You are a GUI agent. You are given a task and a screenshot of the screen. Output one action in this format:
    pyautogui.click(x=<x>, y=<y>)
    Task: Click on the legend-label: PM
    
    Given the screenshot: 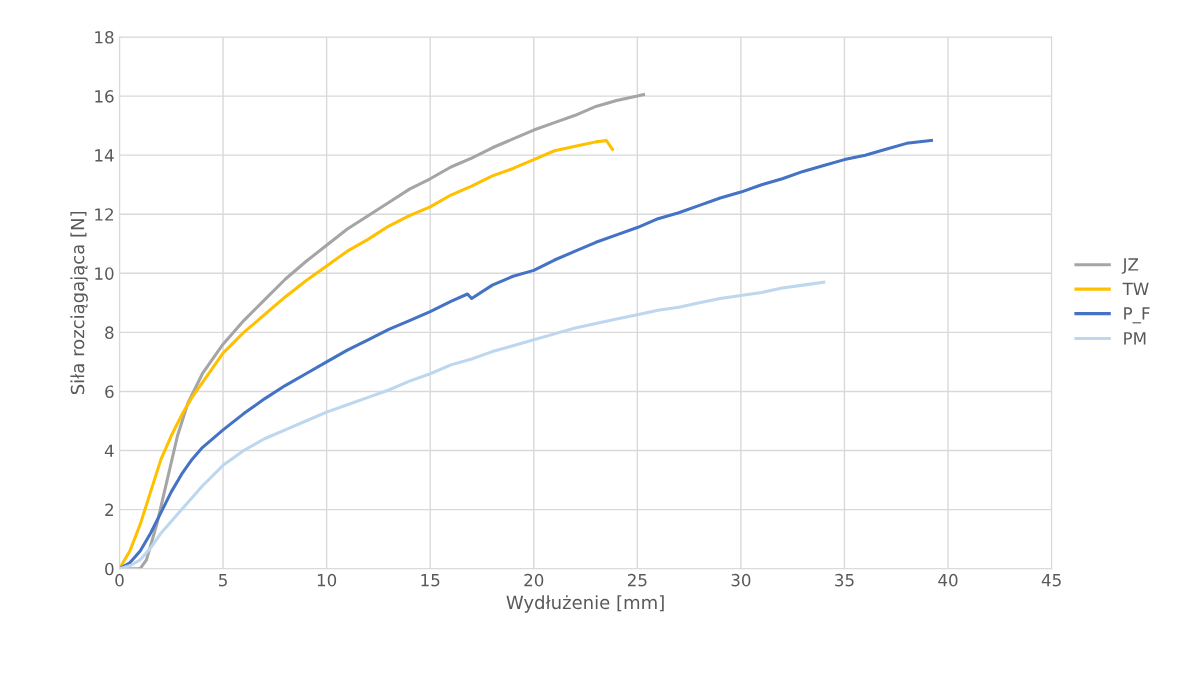 What is the action you would take?
    pyautogui.click(x=1135, y=338)
    